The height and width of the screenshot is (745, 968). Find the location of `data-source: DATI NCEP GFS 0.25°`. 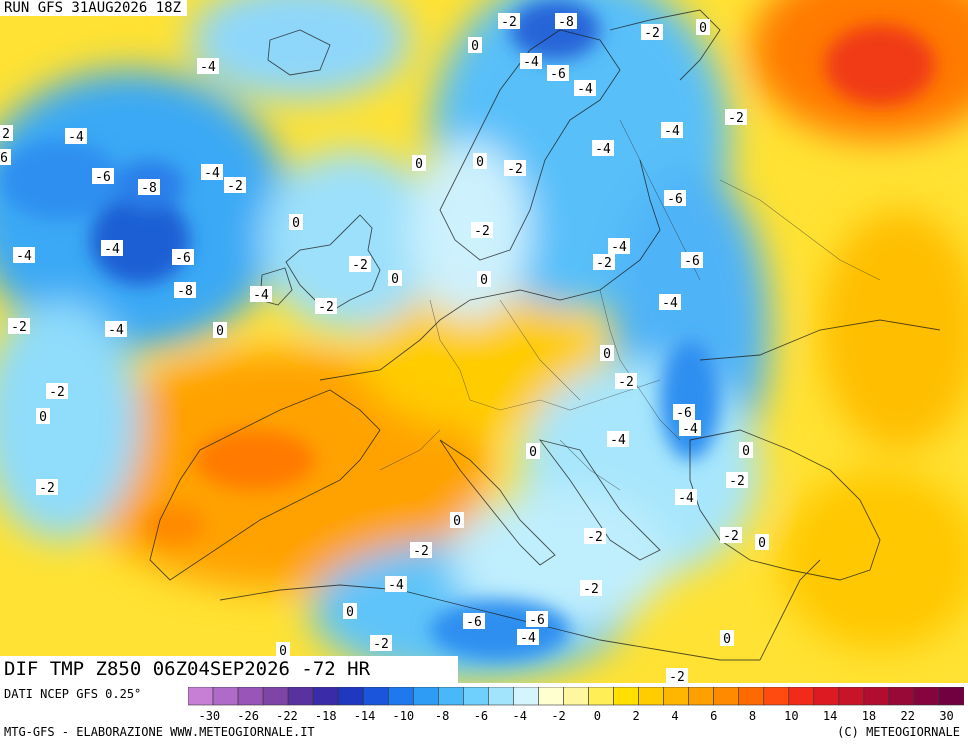

data-source: DATI NCEP GFS 0.25° is located at coordinates (73, 694).